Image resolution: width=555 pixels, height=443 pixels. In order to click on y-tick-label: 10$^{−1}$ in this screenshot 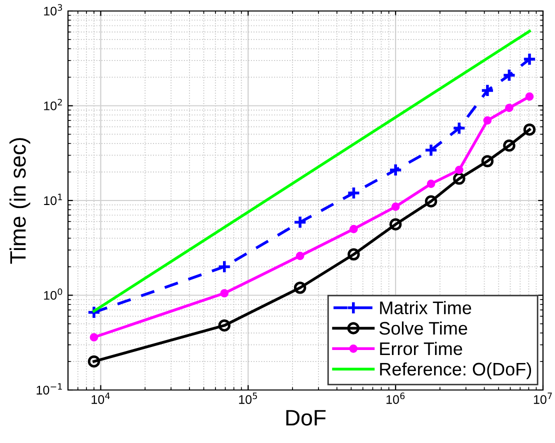, I will do `click(49, 389)`.